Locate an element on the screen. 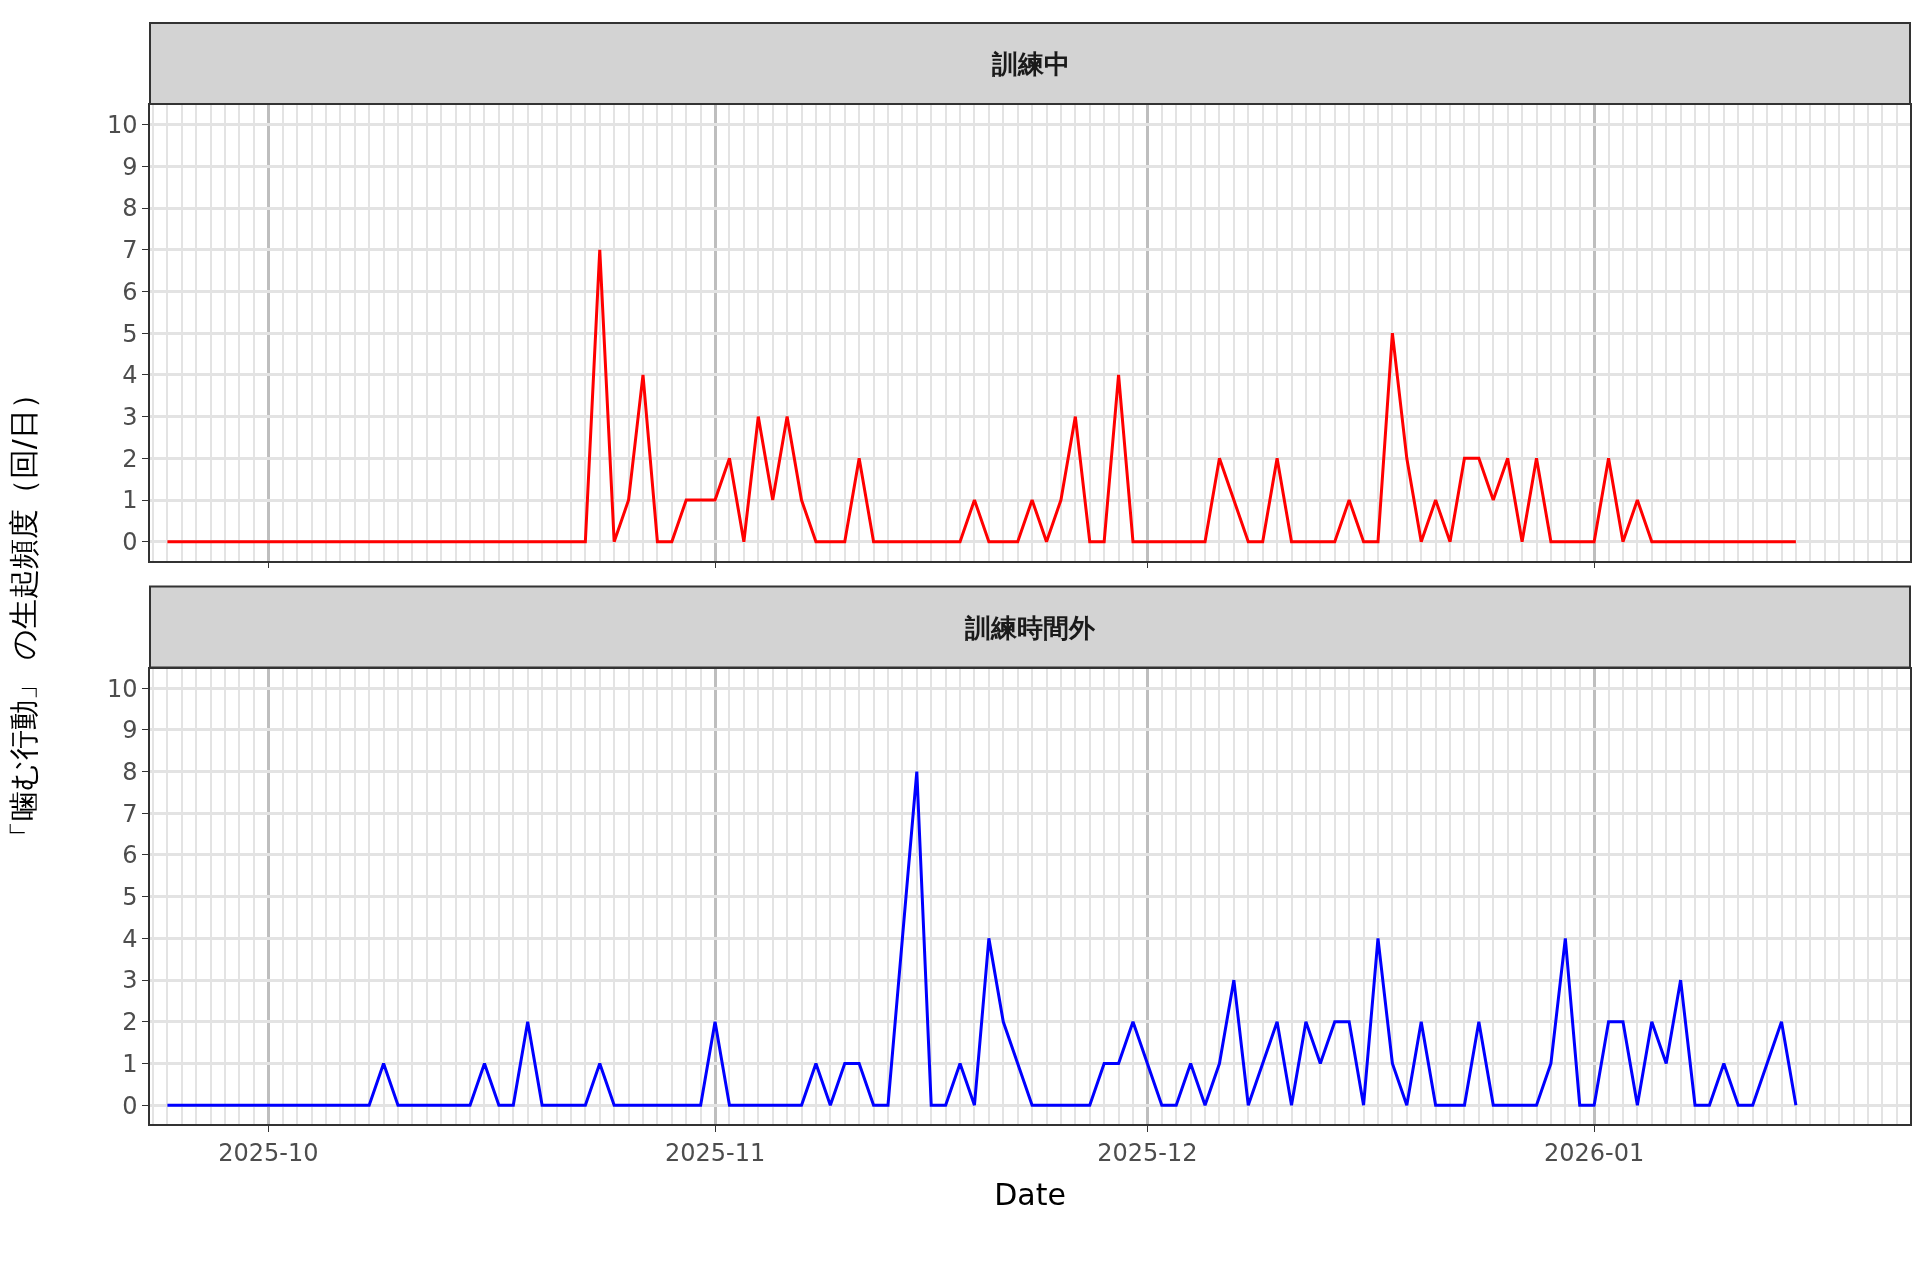  x-axis-title: Date is located at coordinates (1030, 1194).